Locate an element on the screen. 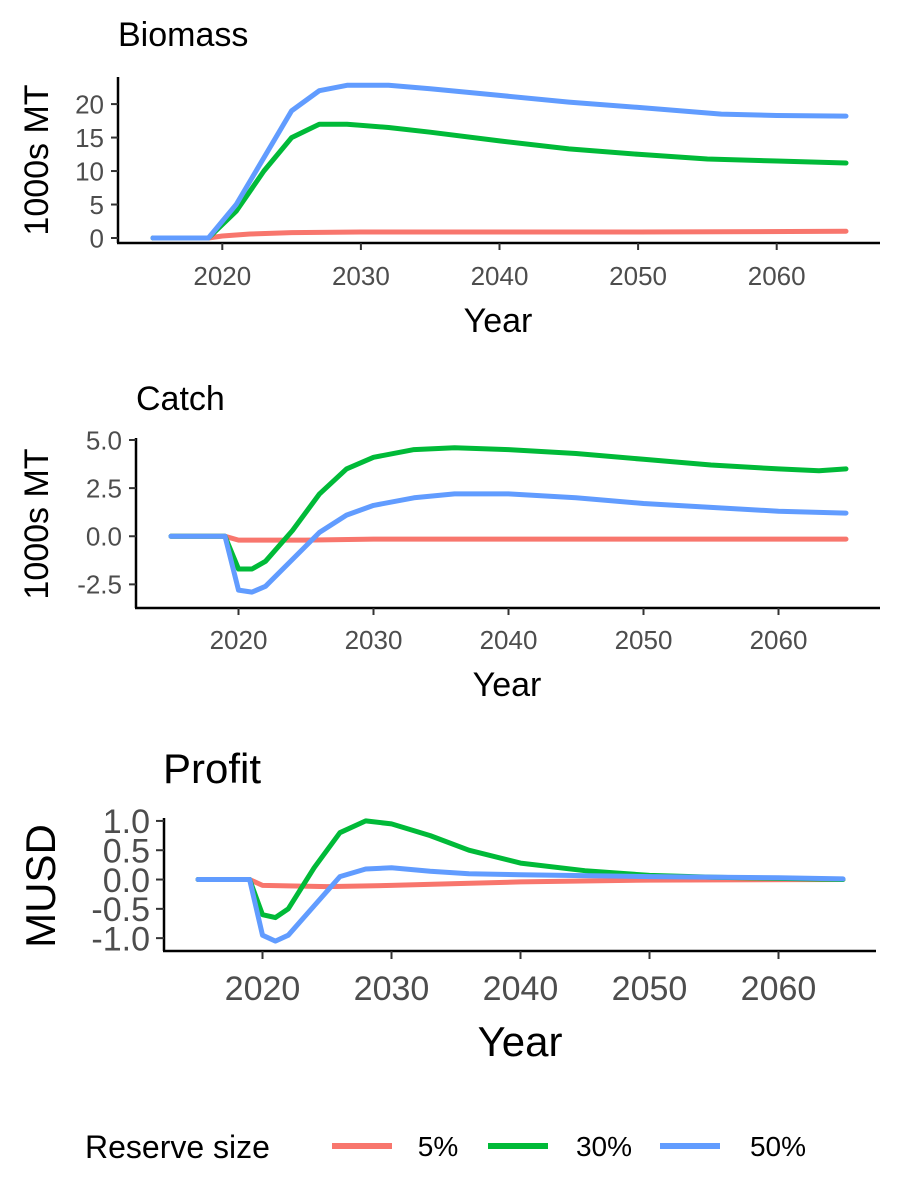 The height and width of the screenshot is (1200, 900). biomass-xlabel: Year is located at coordinates (498, 321).